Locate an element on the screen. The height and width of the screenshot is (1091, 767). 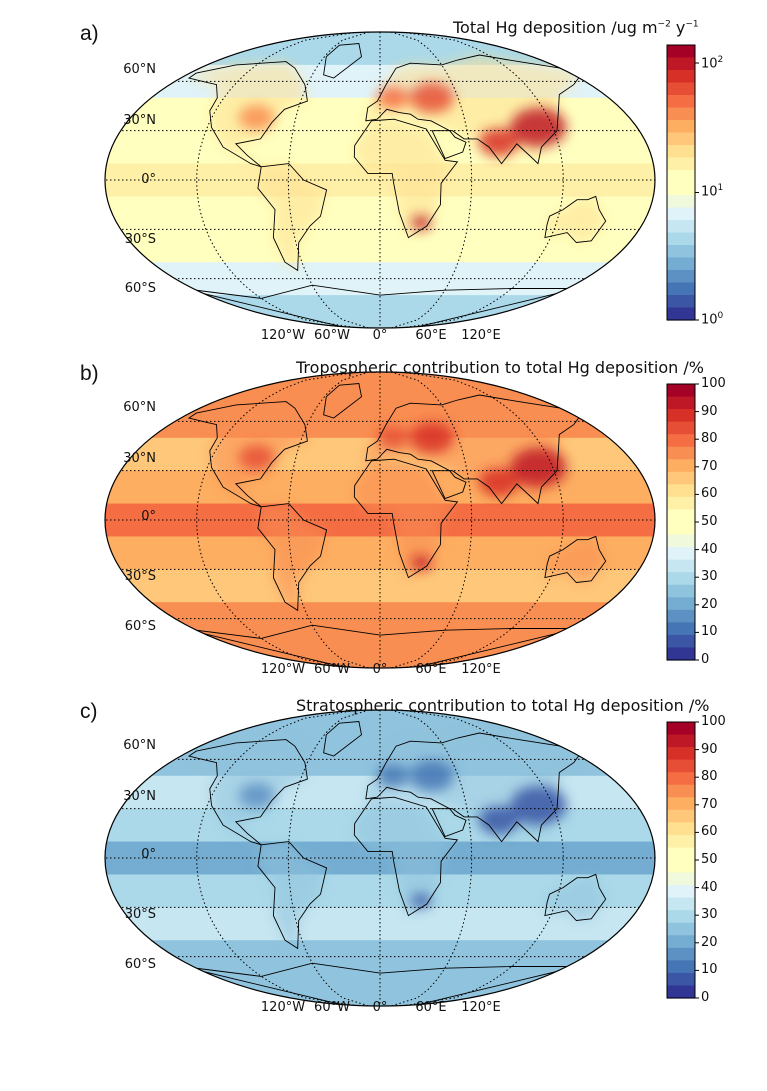
colorbar-tick-label: 80 is located at coordinates (709, 777).